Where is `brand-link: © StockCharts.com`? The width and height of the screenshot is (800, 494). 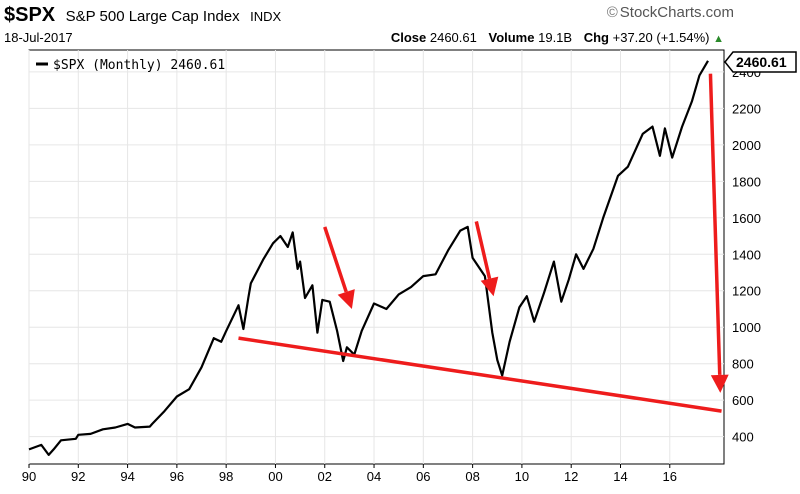 brand-link: © StockCharts.com is located at coordinates (670, 12).